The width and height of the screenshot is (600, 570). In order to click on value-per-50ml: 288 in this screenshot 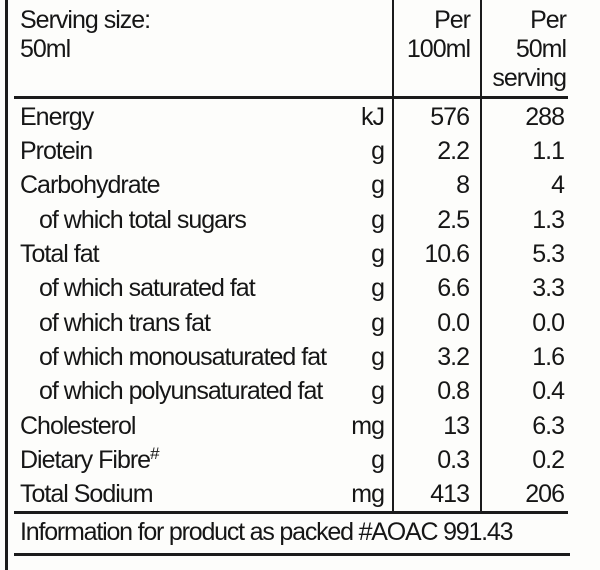, I will do `click(545, 116)`.